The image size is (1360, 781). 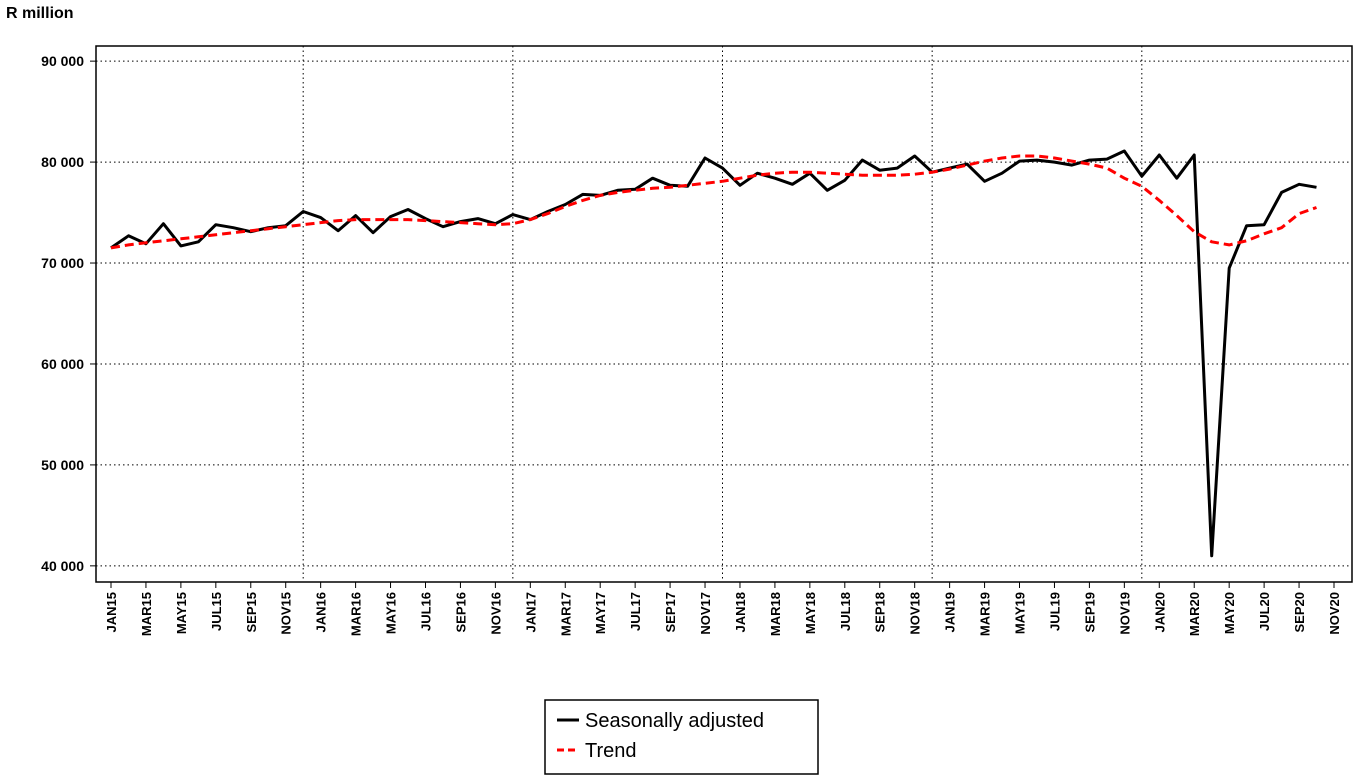 What do you see at coordinates (460, 612) in the screenshot?
I see `x-tick-label: SEP16` at bounding box center [460, 612].